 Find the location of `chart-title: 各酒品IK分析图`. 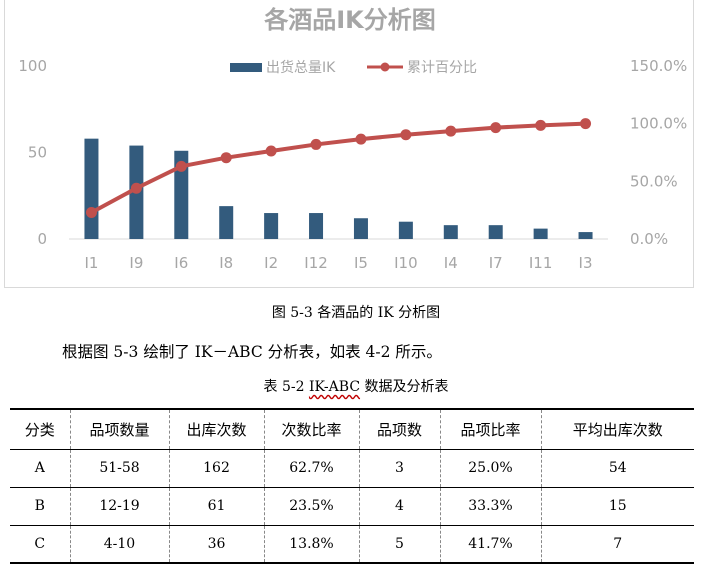

chart-title: 各酒品IK分析图 is located at coordinates (349, 20).